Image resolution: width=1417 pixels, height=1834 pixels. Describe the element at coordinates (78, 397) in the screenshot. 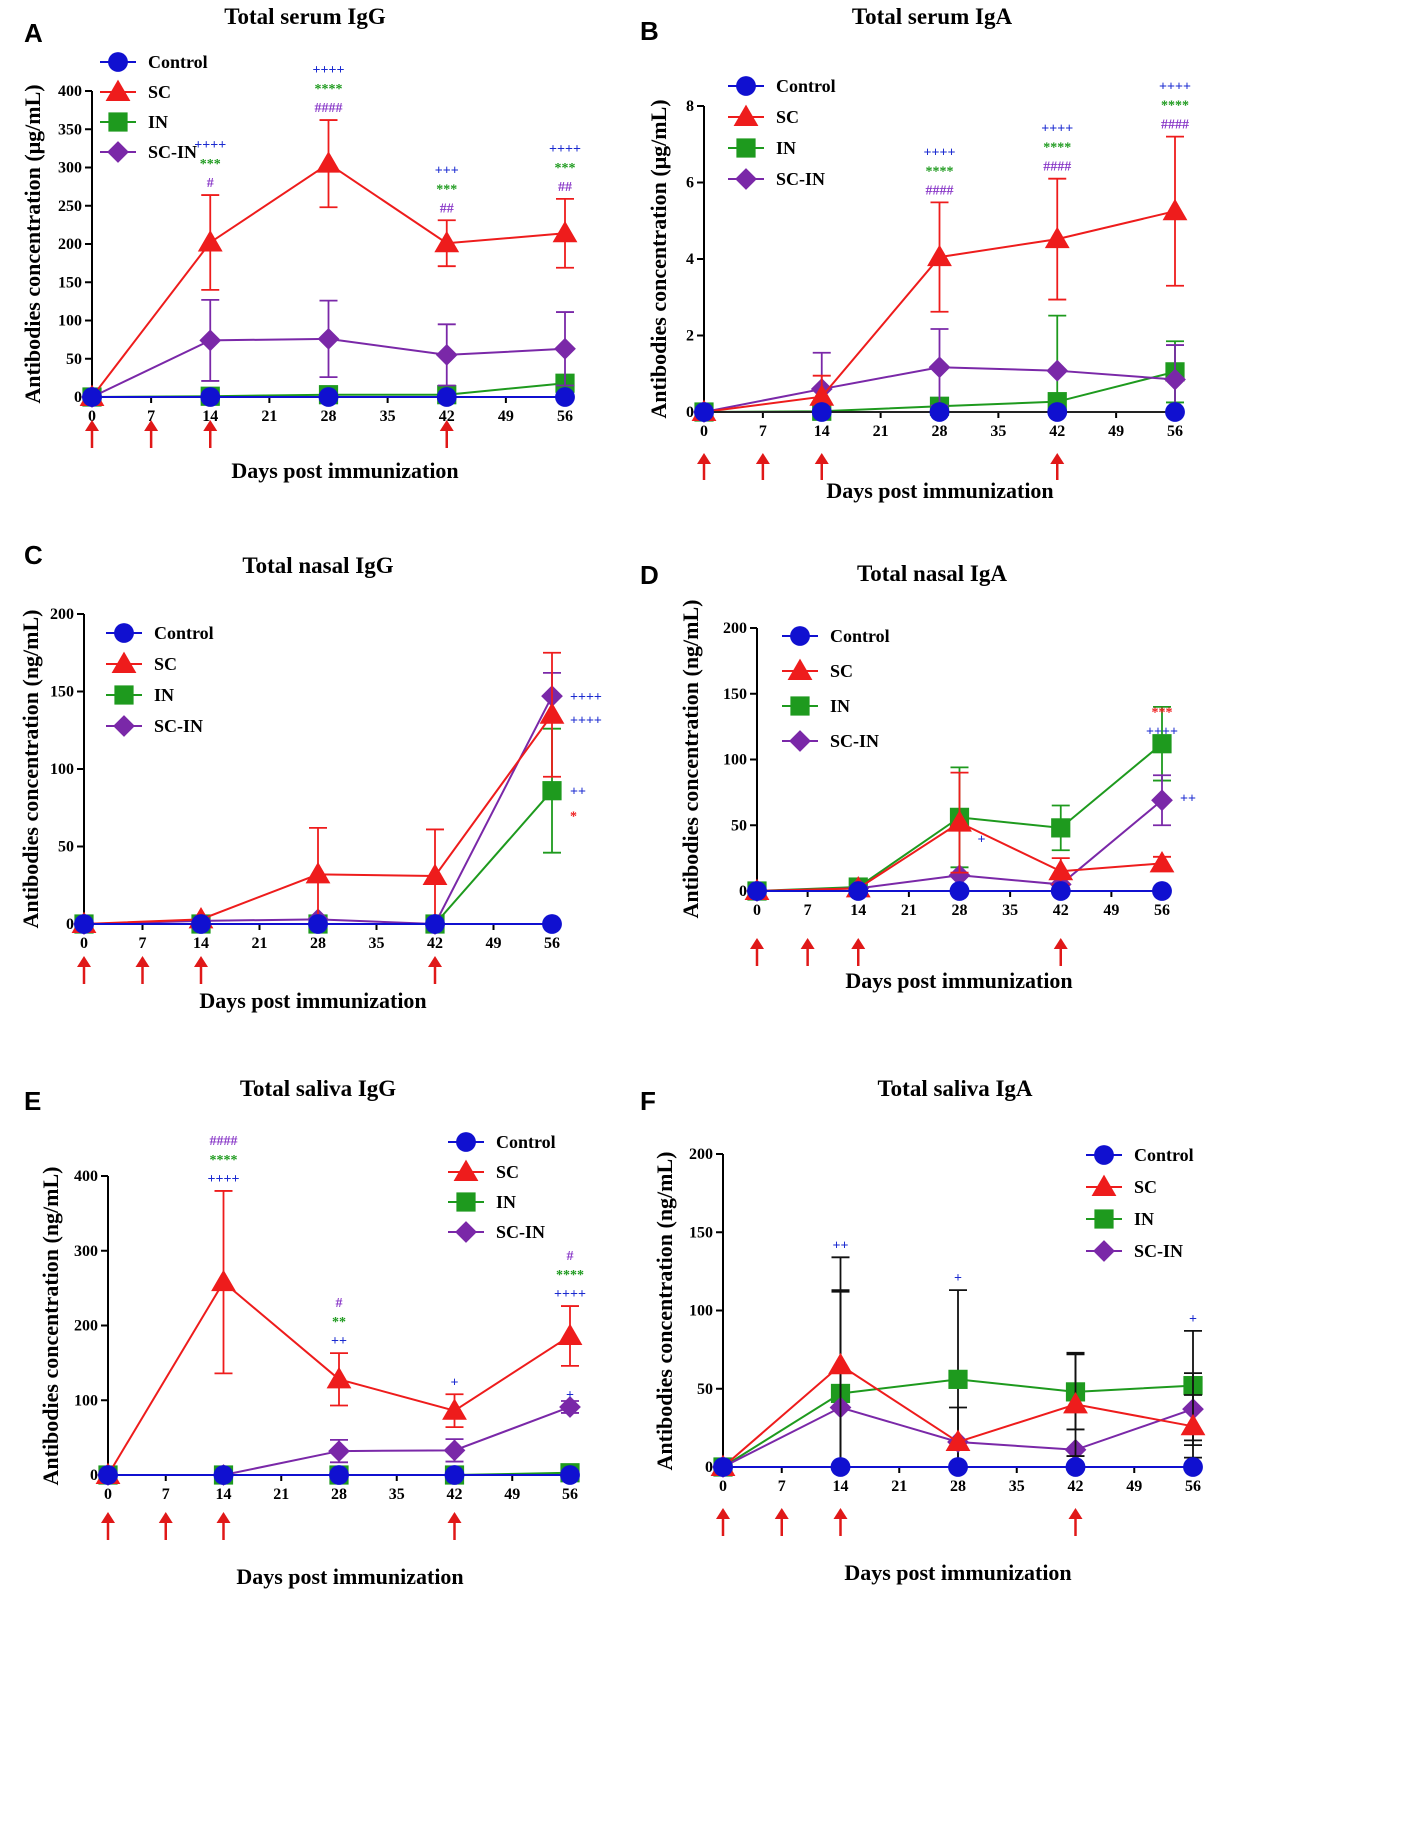

I see `y-tick-label: 0` at that location.